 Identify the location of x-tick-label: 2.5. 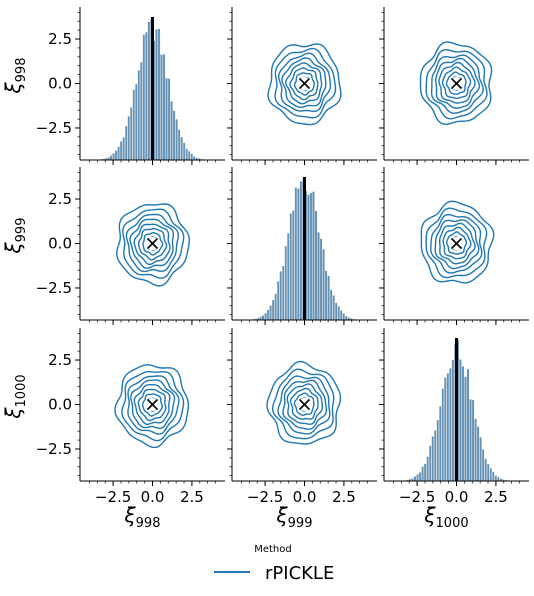
(496, 497).